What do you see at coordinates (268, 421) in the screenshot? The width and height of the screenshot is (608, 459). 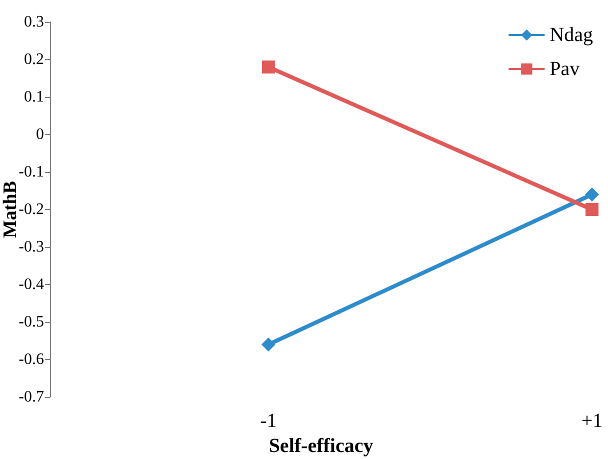 I see `x-tick-label: -1` at bounding box center [268, 421].